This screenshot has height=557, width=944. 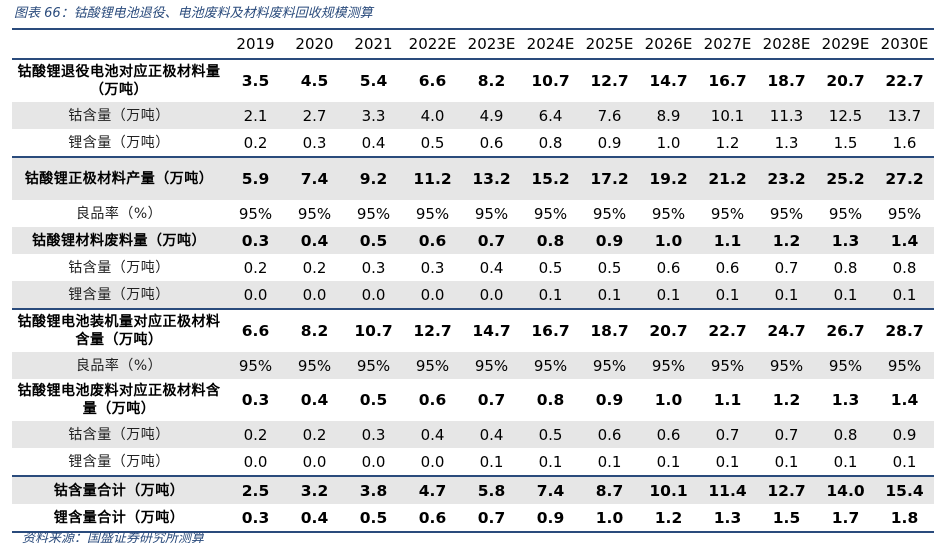 What do you see at coordinates (255, 115) in the screenshot?
I see `value-cell: 2.1` at bounding box center [255, 115].